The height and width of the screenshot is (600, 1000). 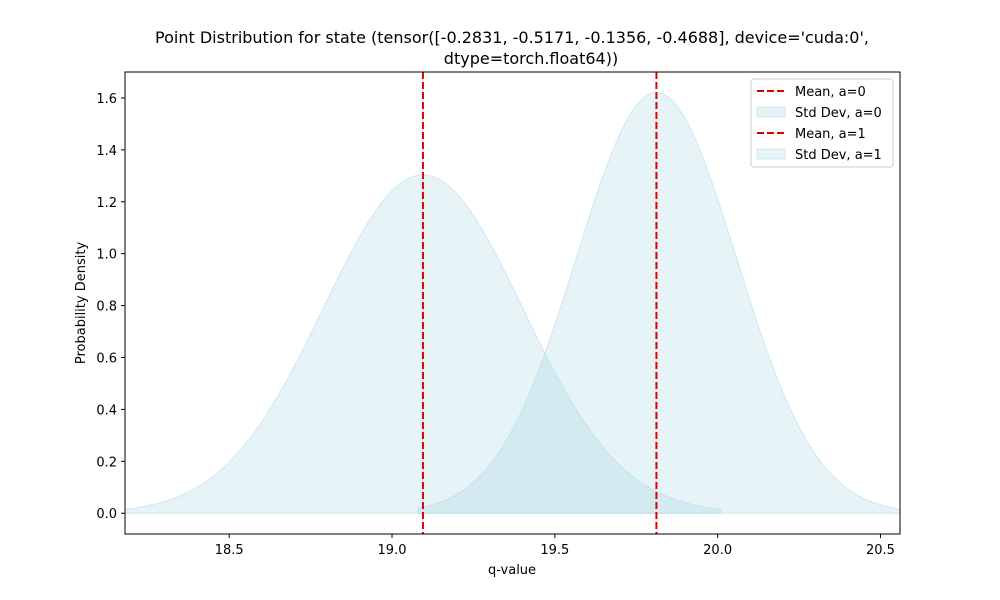 I want to click on legend-entry-label: Mean, a=1, so click(x=830, y=134).